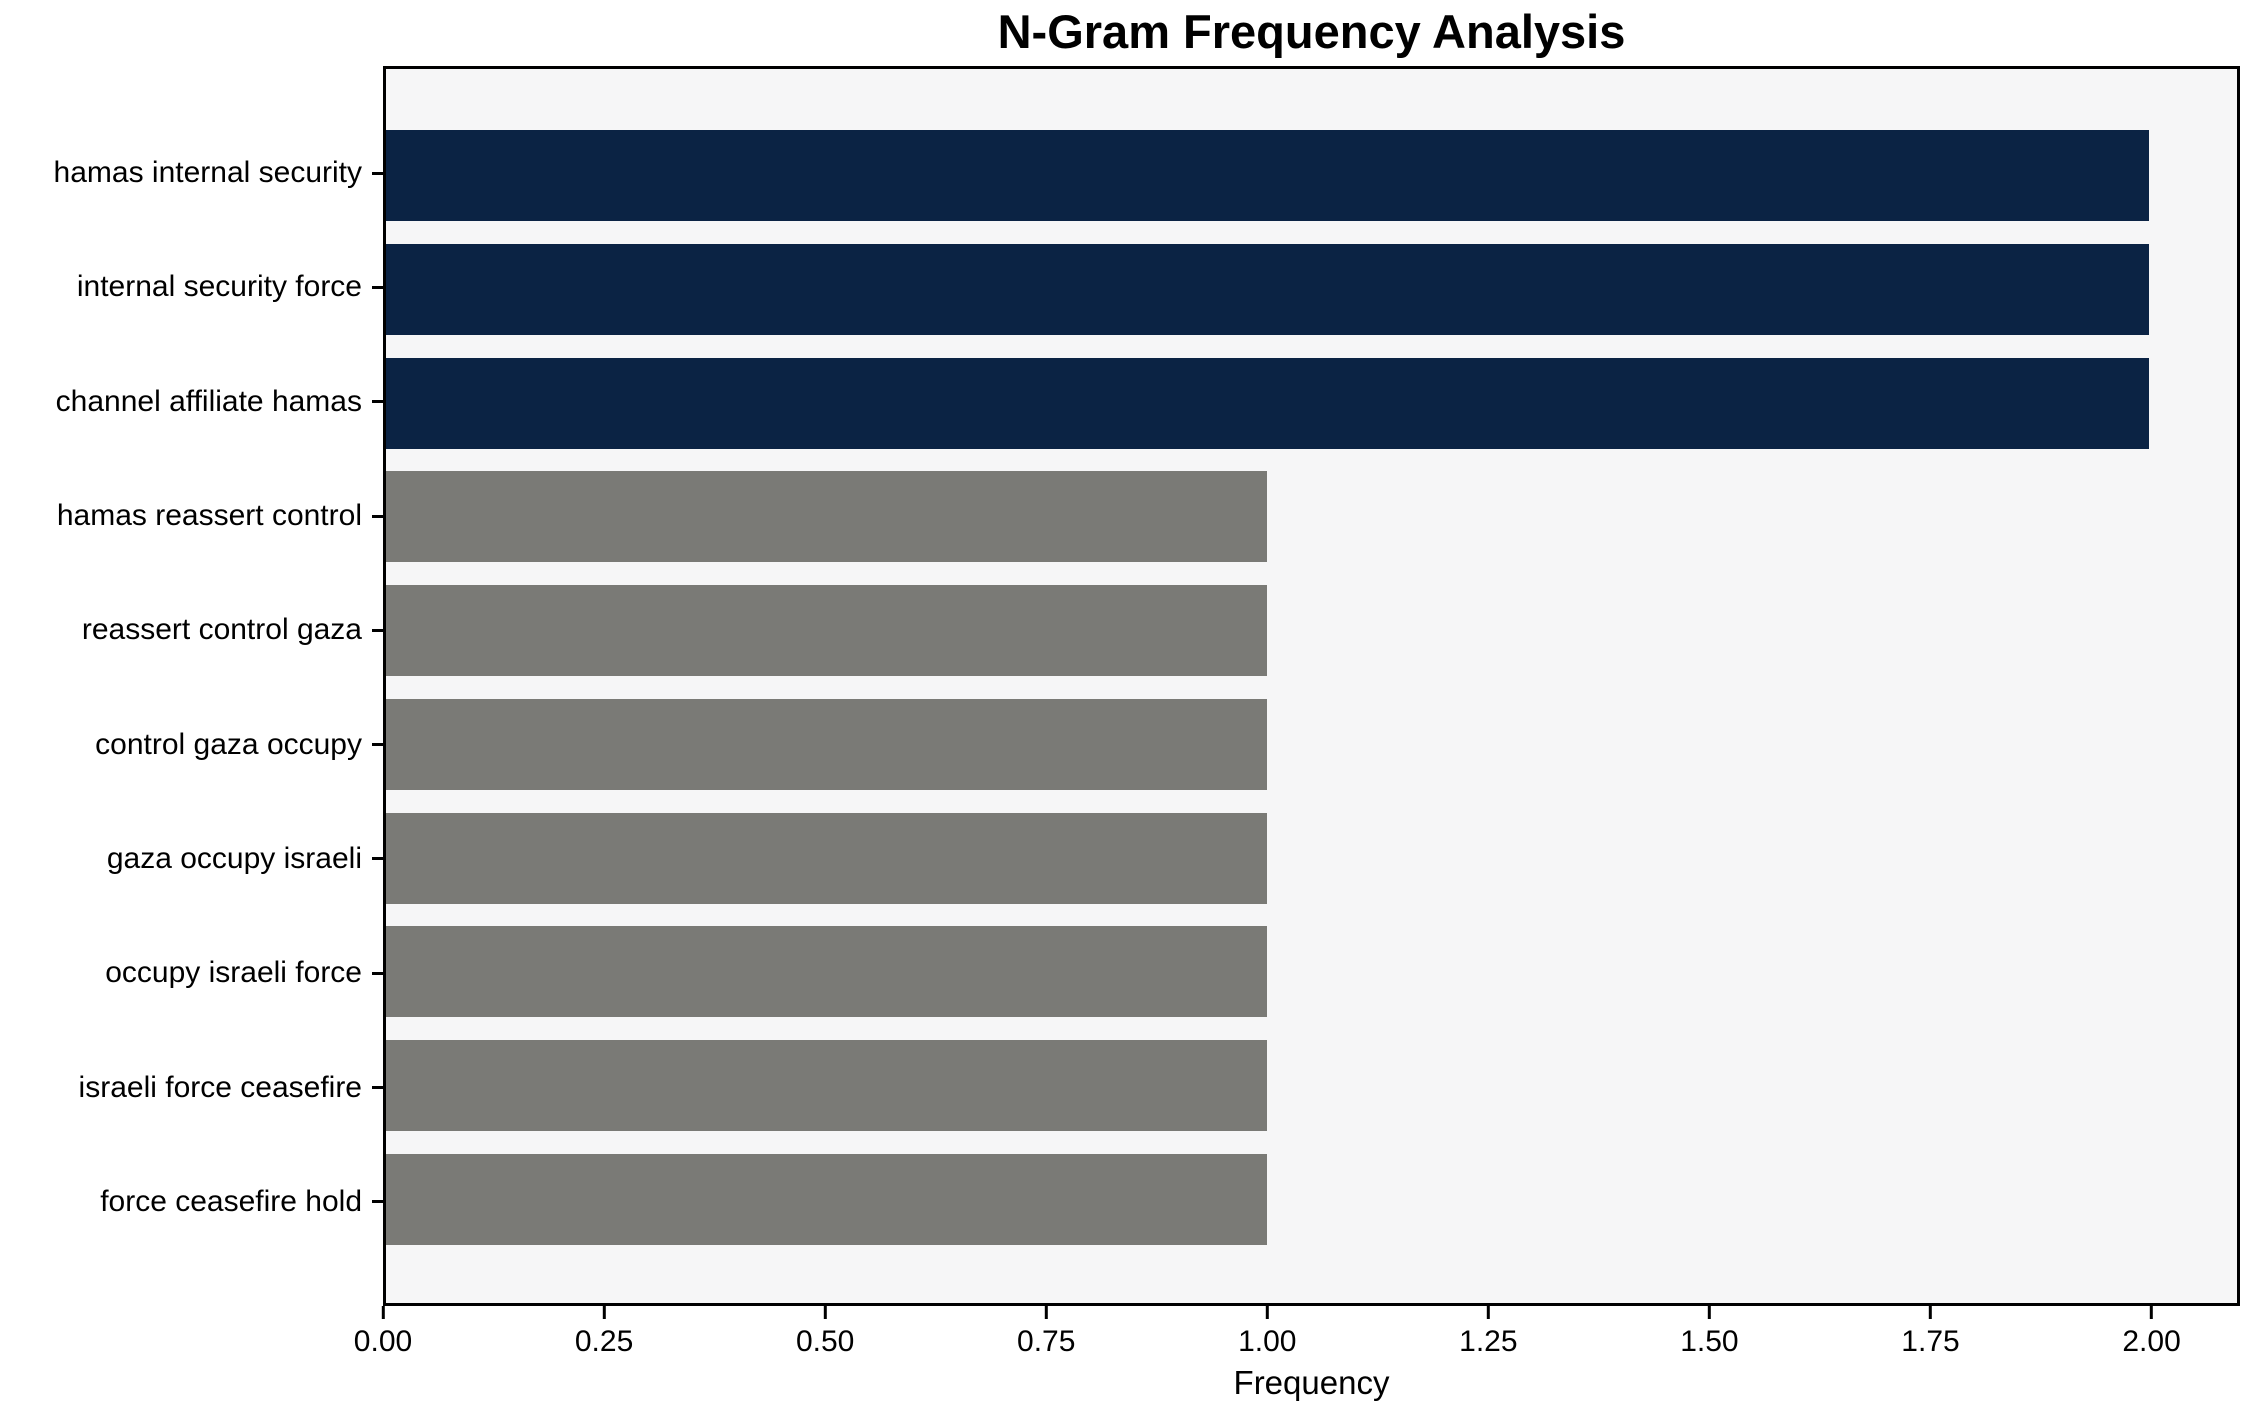 This screenshot has height=1414, width=2262. I want to click on x-tick-label: 1.50, so click(1709, 1341).